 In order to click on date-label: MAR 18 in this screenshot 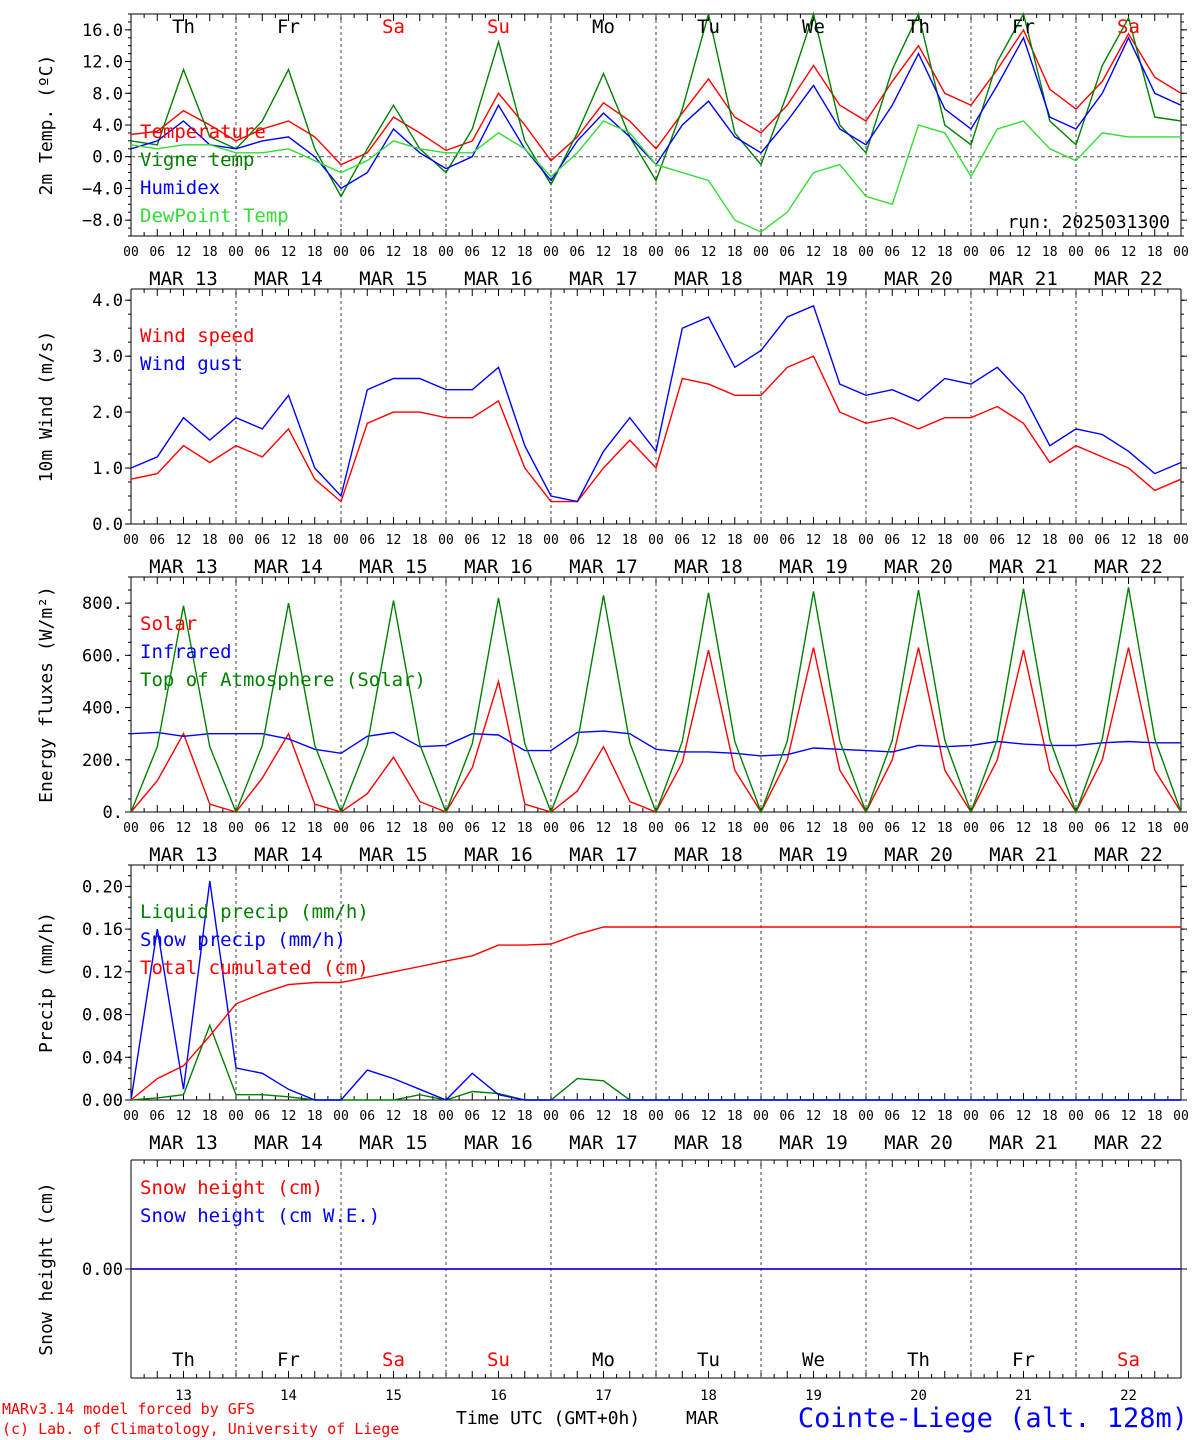, I will do `click(708, 1143)`.